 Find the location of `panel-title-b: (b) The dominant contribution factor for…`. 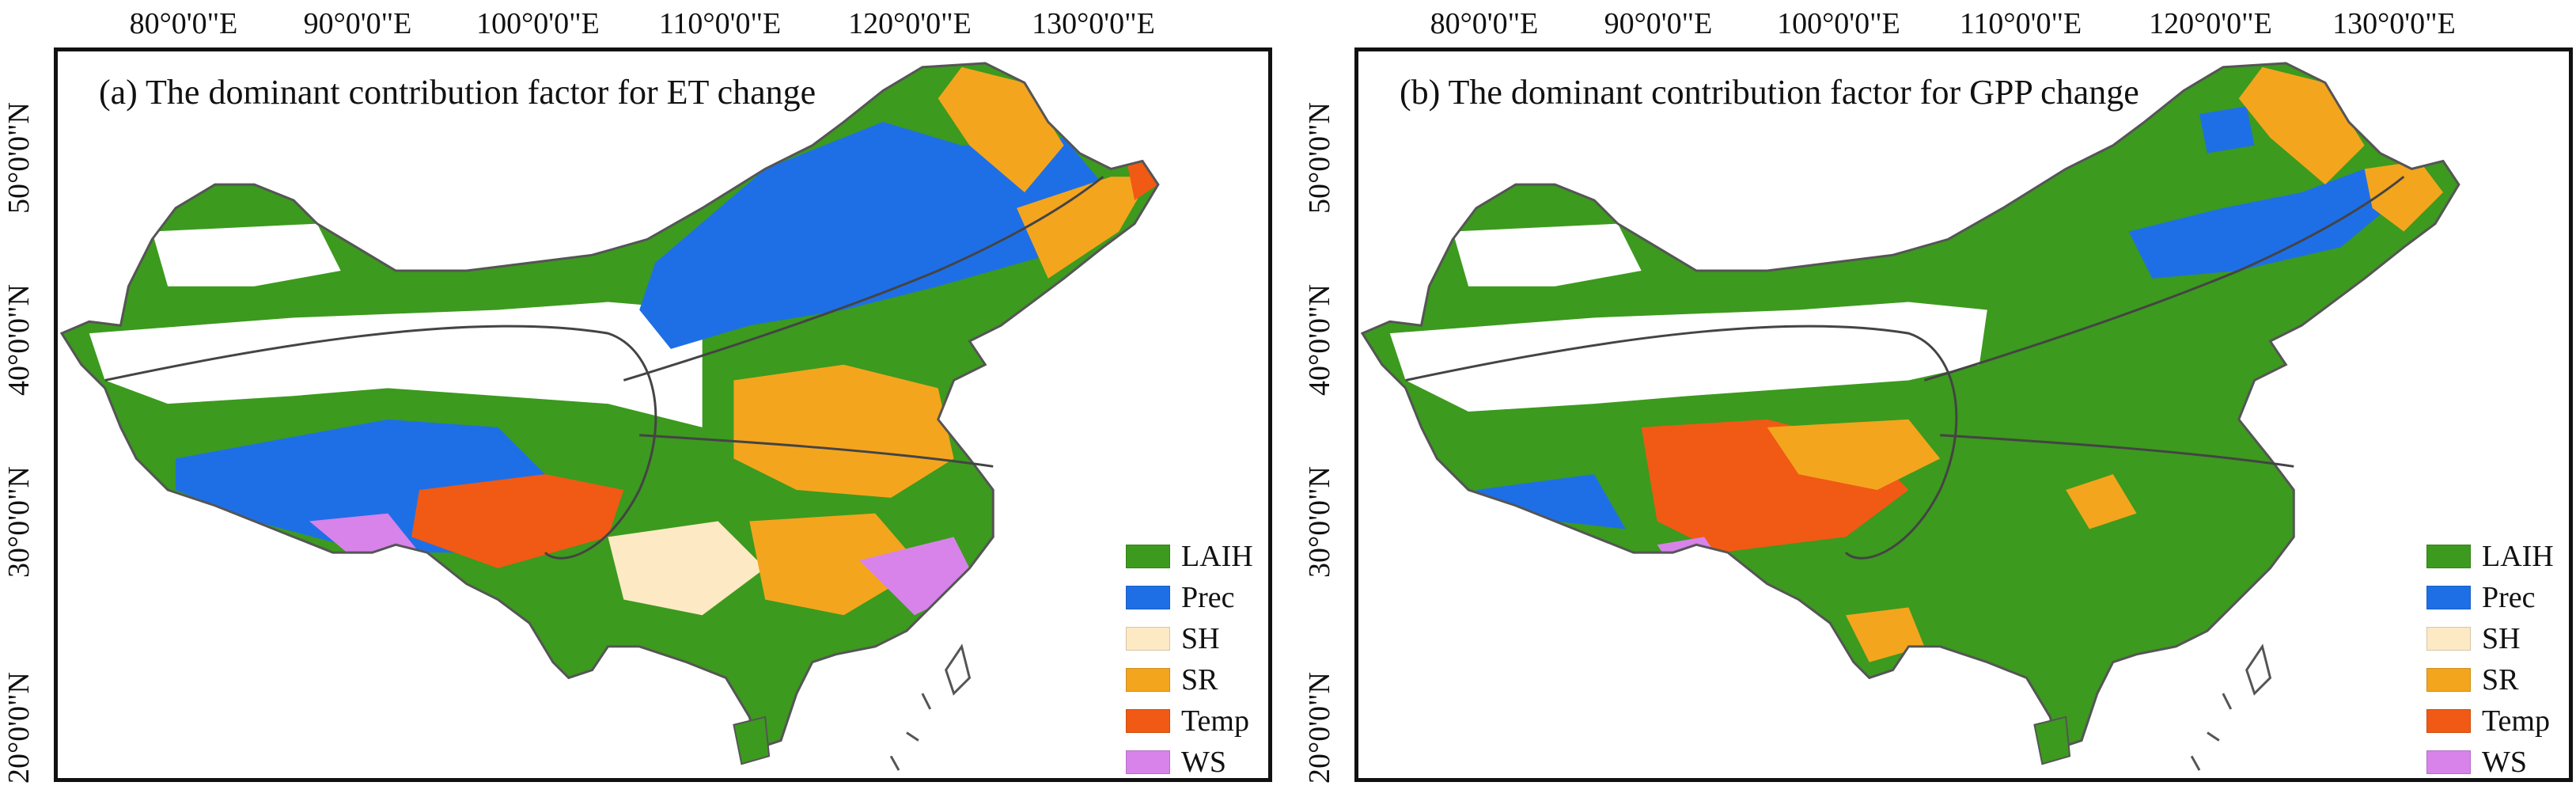

panel-title-b: (b) The dominant contribution factor for… is located at coordinates (1770, 92).